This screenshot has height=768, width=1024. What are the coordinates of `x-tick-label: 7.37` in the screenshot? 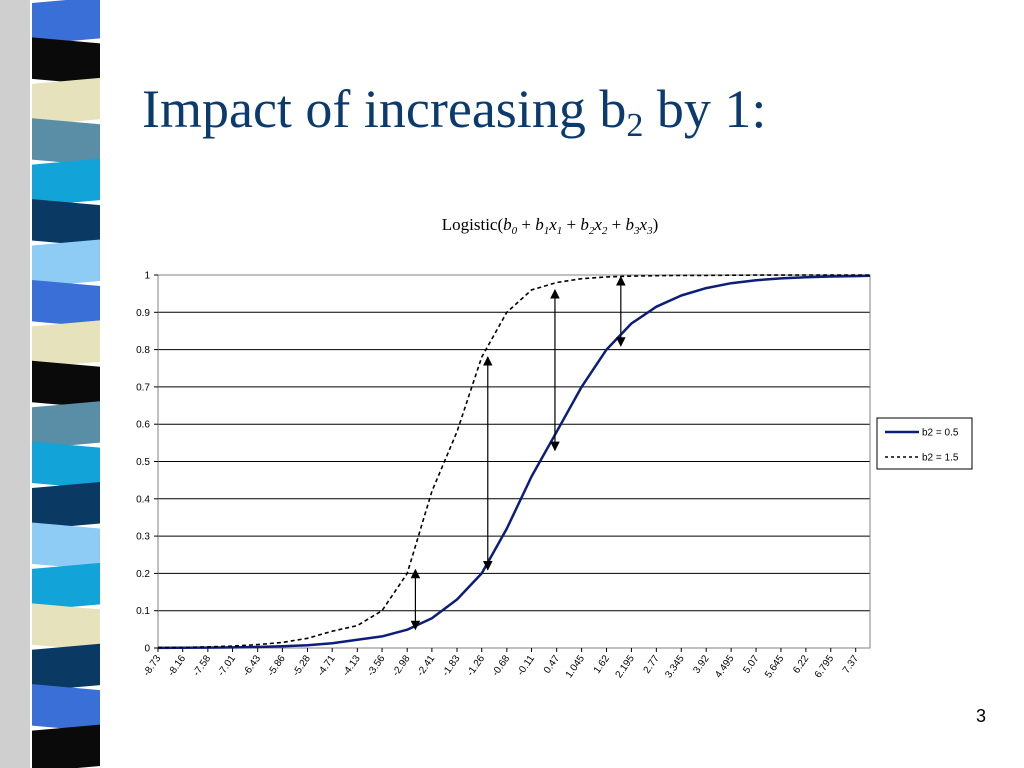 It's located at (851, 664).